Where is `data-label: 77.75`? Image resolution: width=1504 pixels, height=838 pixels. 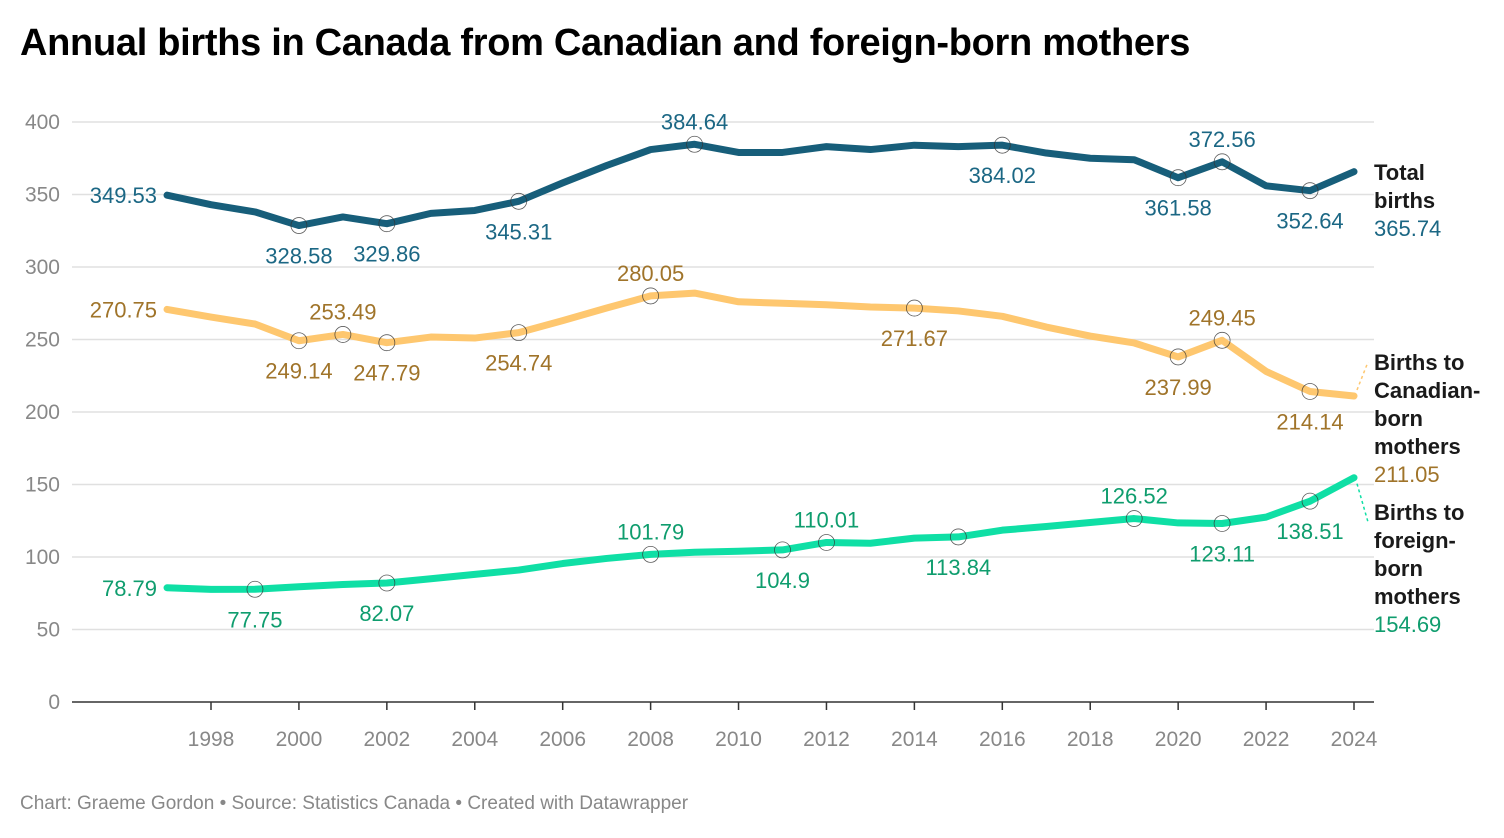
data-label: 77.75 is located at coordinates (254, 619).